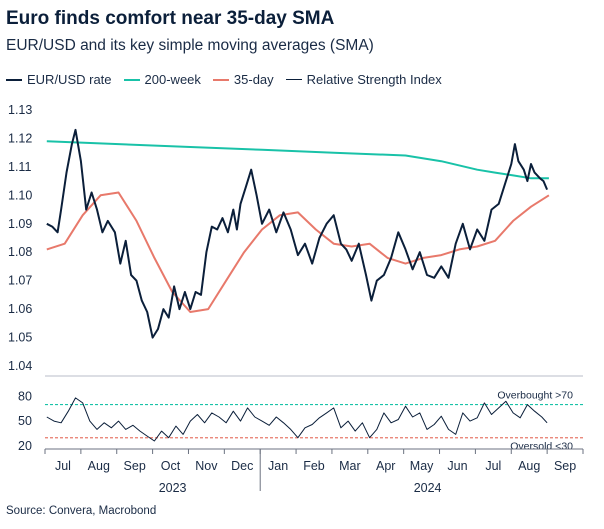  What do you see at coordinates (385, 466) in the screenshot?
I see `x-tick-label: Apr` at bounding box center [385, 466].